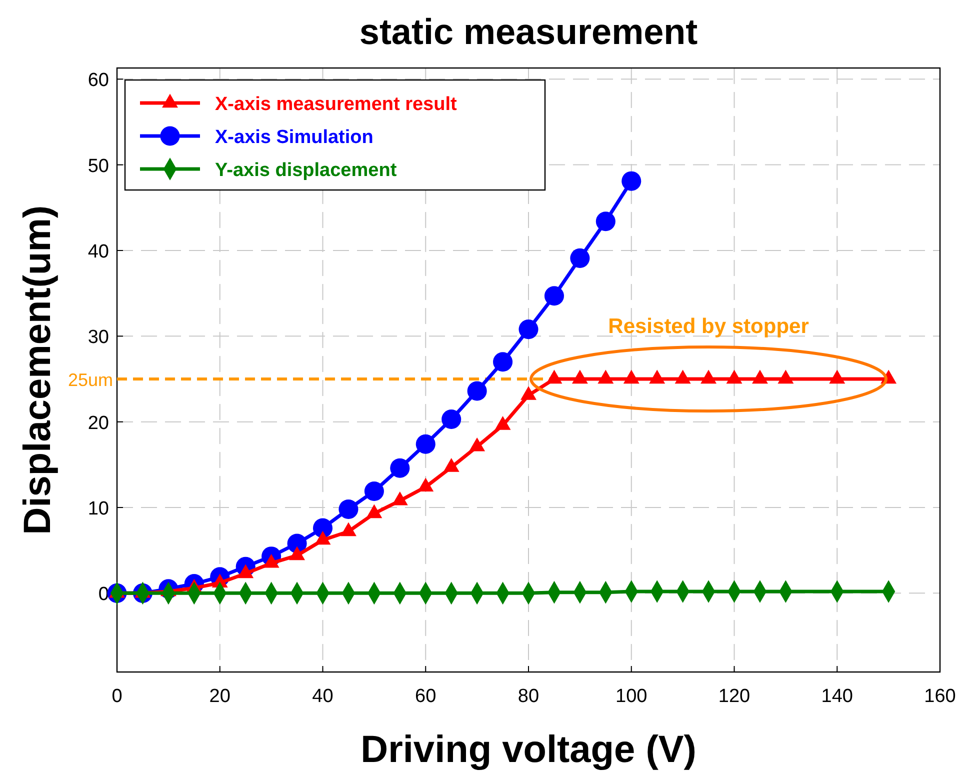  Describe the element at coordinates (98, 251) in the screenshot. I see `y-tick-label: 40` at that location.